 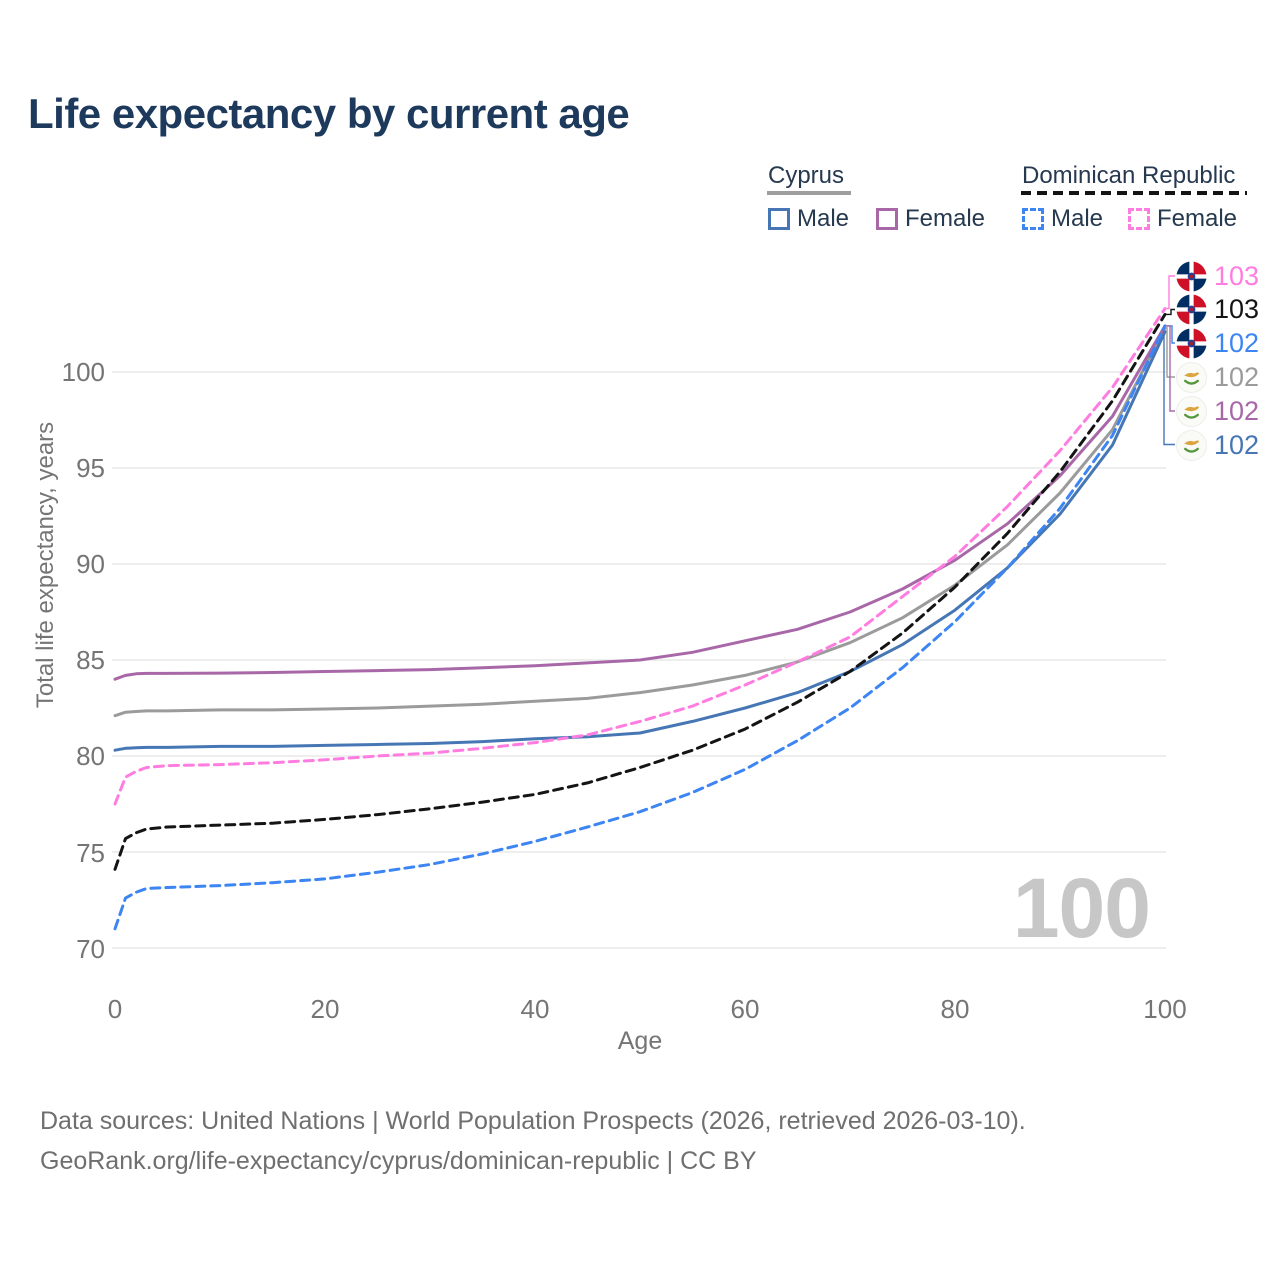 What do you see at coordinates (325, 1009) in the screenshot?
I see `x-tick-20: 20` at bounding box center [325, 1009].